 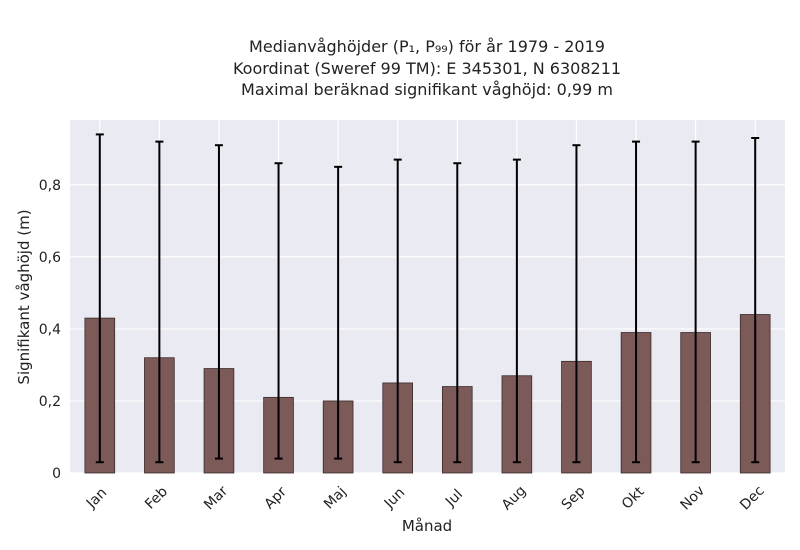 I want to click on x-tick-label: Nov, so click(x=692, y=498).